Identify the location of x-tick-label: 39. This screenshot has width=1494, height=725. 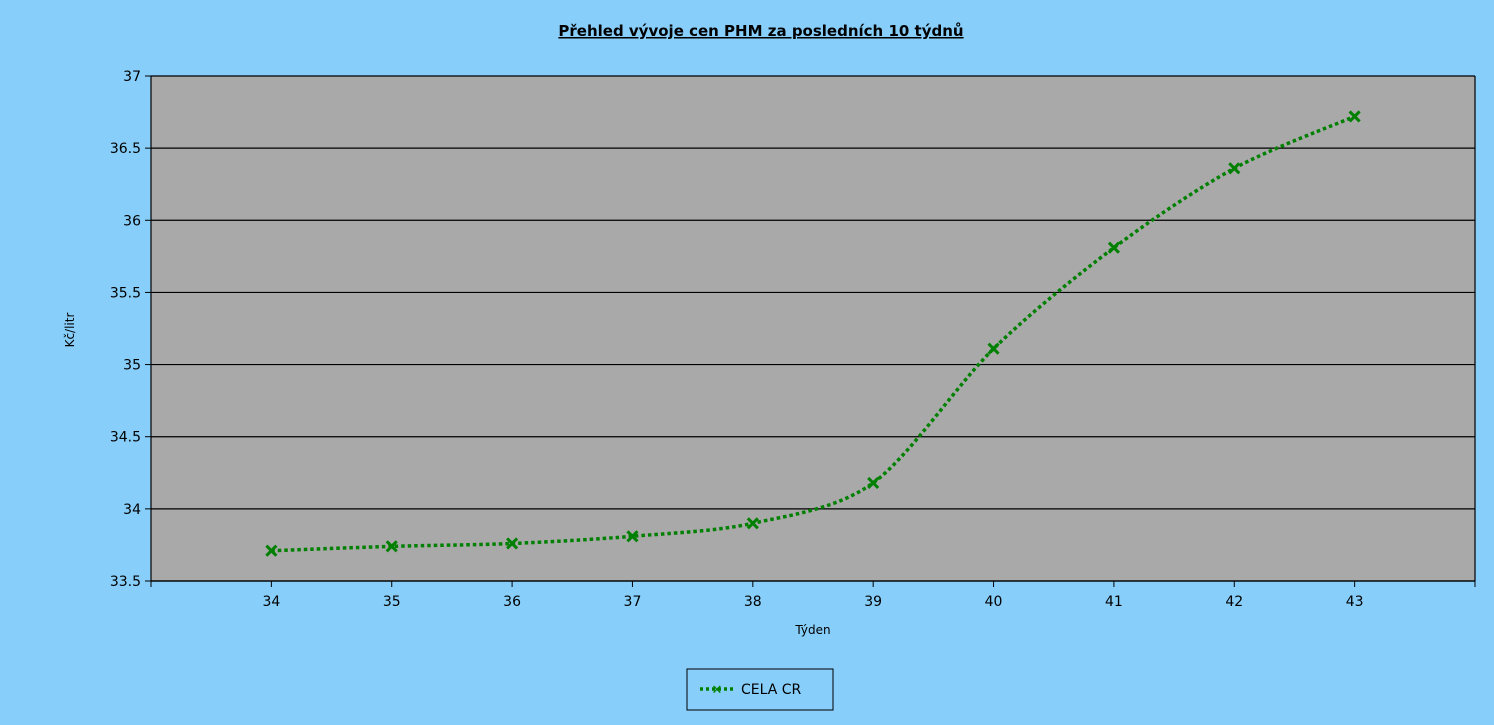
(873, 602).